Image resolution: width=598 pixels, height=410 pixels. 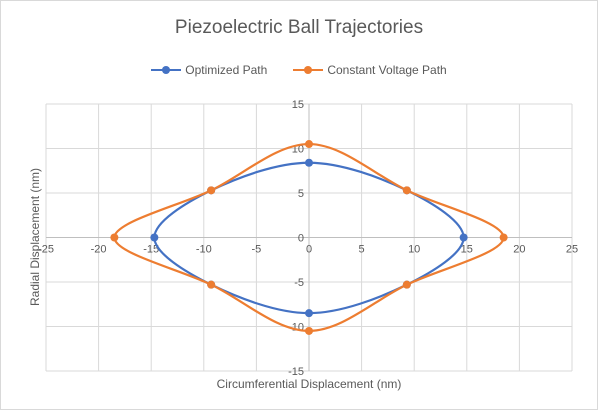 What do you see at coordinates (151, 250) in the screenshot?
I see `x-tick-label: -15` at bounding box center [151, 250].